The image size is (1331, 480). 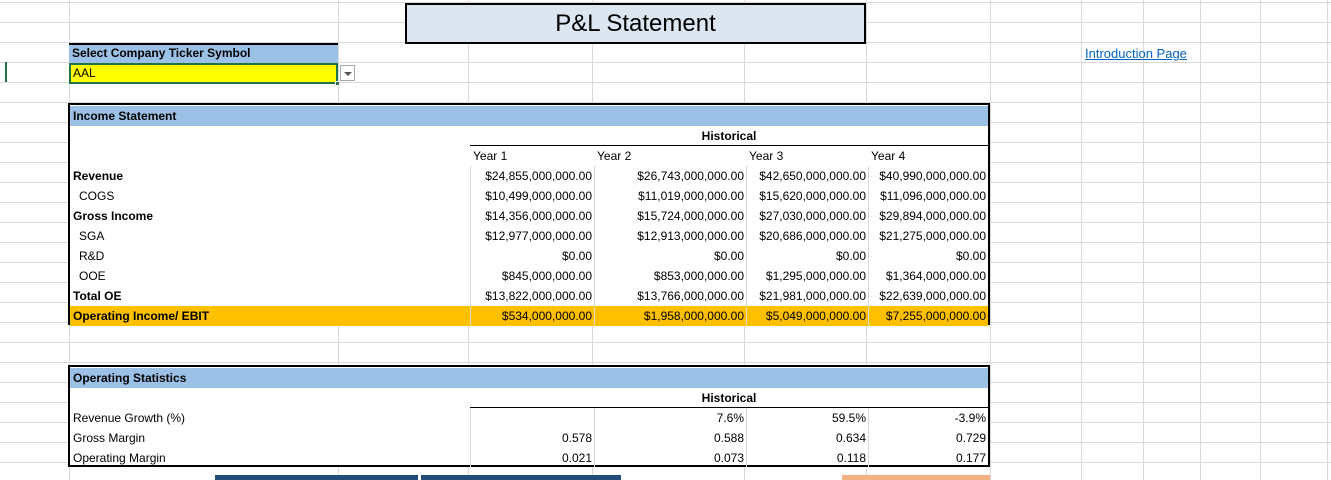 What do you see at coordinates (928, 296) in the screenshot?
I see `value-cell: $22,639,000,000.00` at bounding box center [928, 296].